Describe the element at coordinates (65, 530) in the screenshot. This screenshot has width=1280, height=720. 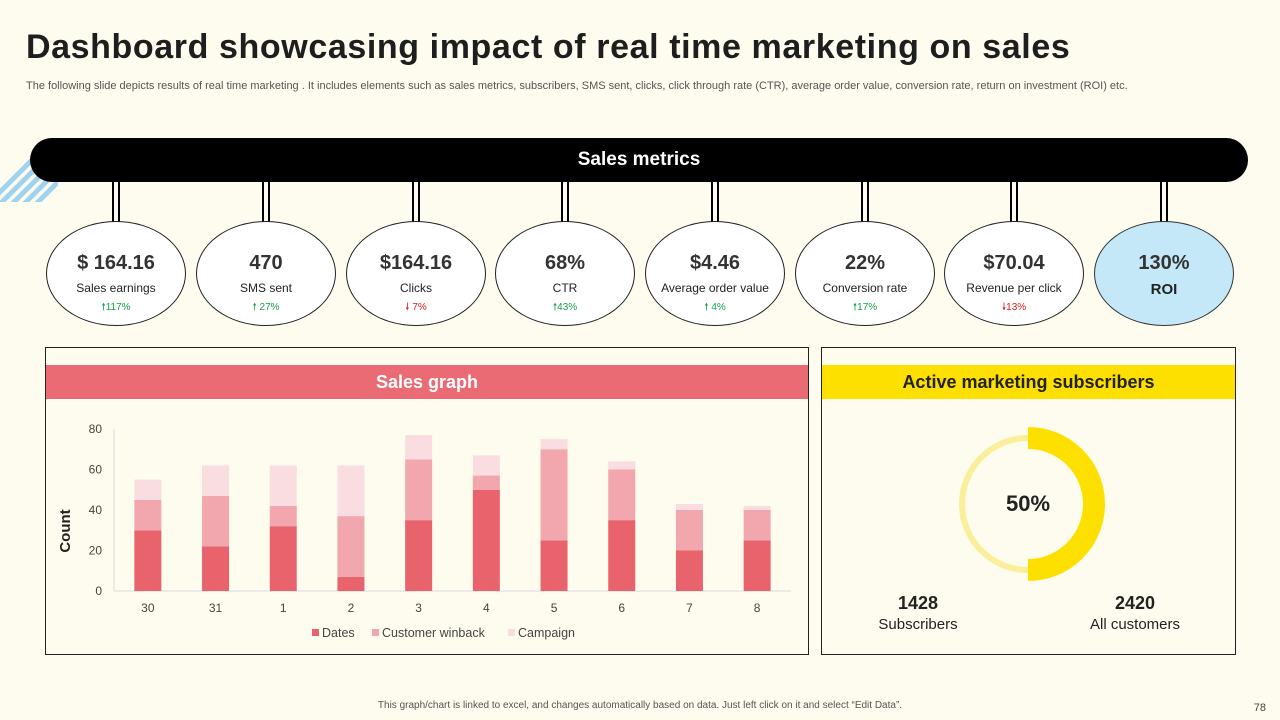
I see `y-axis-label: Count` at that location.